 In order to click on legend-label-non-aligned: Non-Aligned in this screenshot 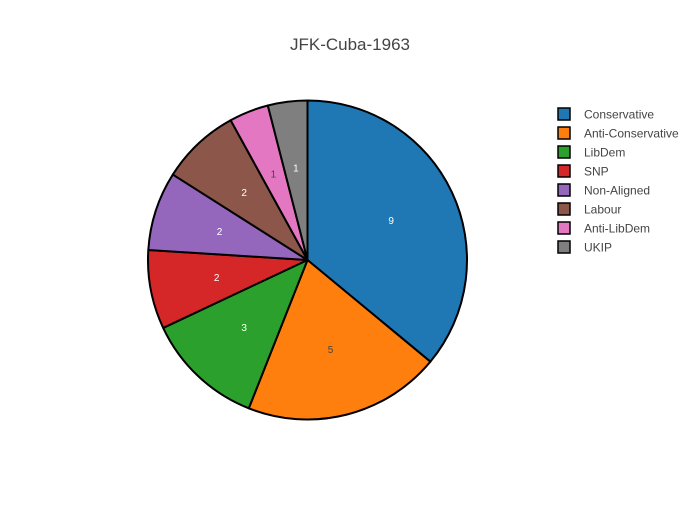, I will do `click(617, 191)`.